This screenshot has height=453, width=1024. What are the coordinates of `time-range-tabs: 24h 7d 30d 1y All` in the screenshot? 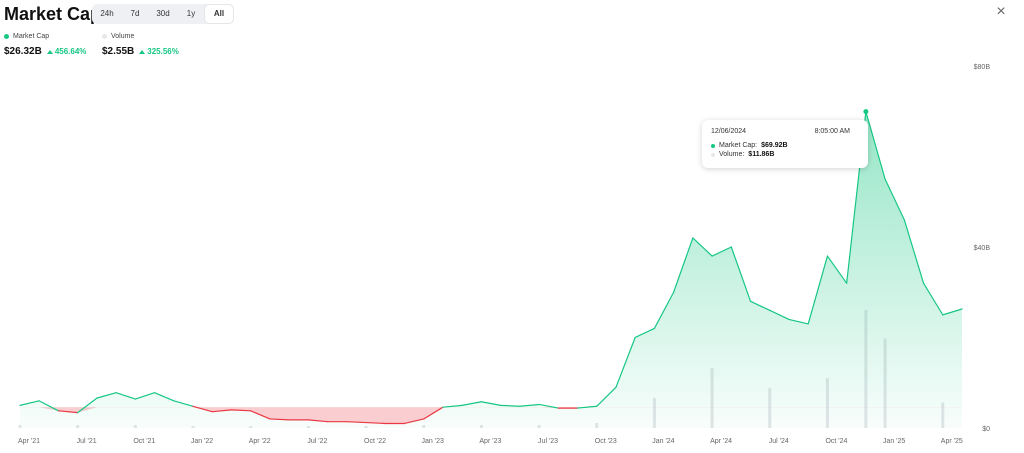 It's located at (163, 14).